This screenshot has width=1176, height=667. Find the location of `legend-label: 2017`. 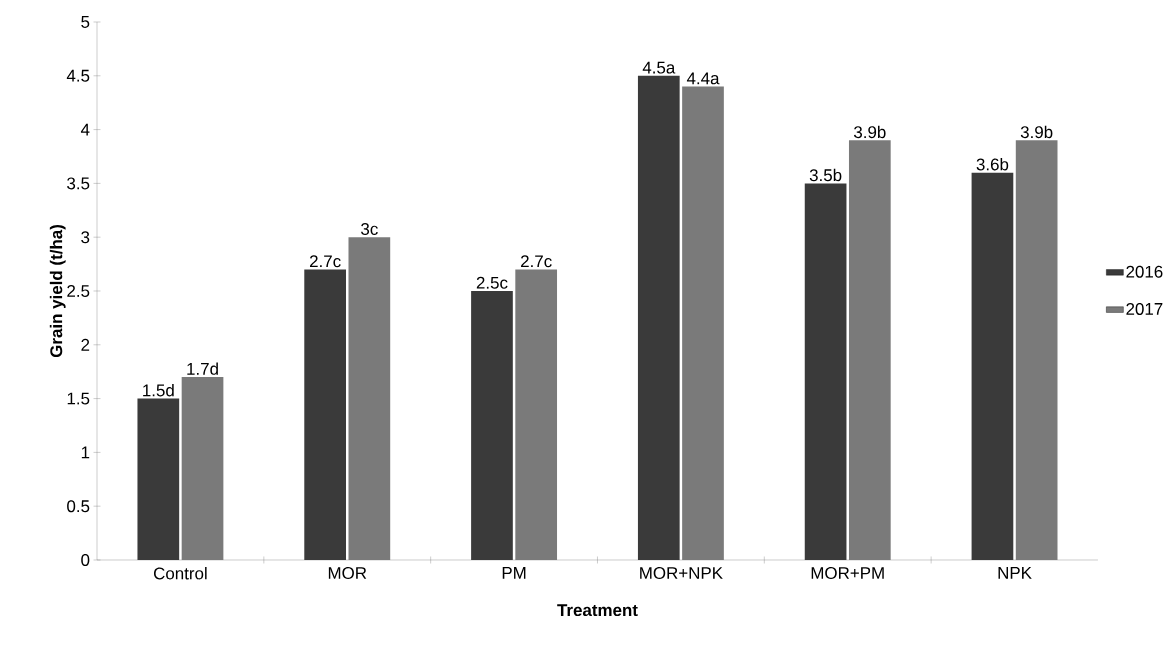

legend-label: 2017 is located at coordinates (1144, 308).